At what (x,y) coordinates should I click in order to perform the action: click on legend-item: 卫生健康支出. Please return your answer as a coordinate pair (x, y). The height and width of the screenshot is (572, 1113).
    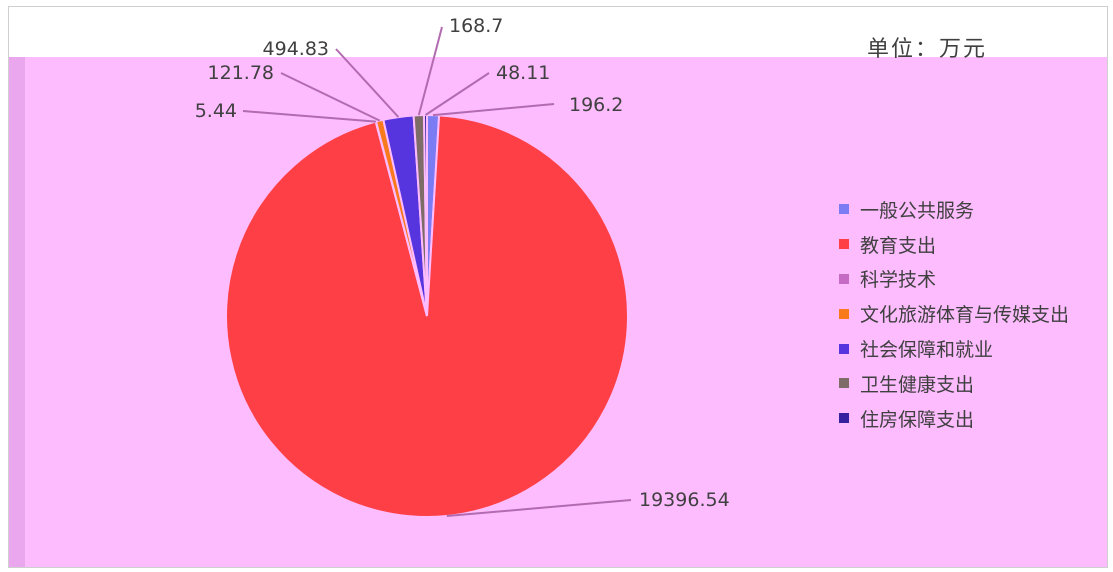
    Looking at the image, I should click on (954, 383).